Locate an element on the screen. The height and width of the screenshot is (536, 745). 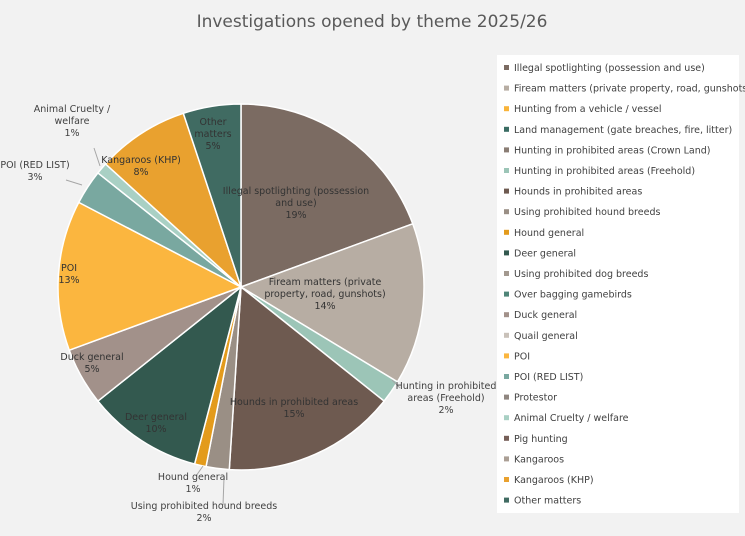
legend-item-kangaroos-khp: Kangaroos (KHP) is located at coordinates (549, 480).